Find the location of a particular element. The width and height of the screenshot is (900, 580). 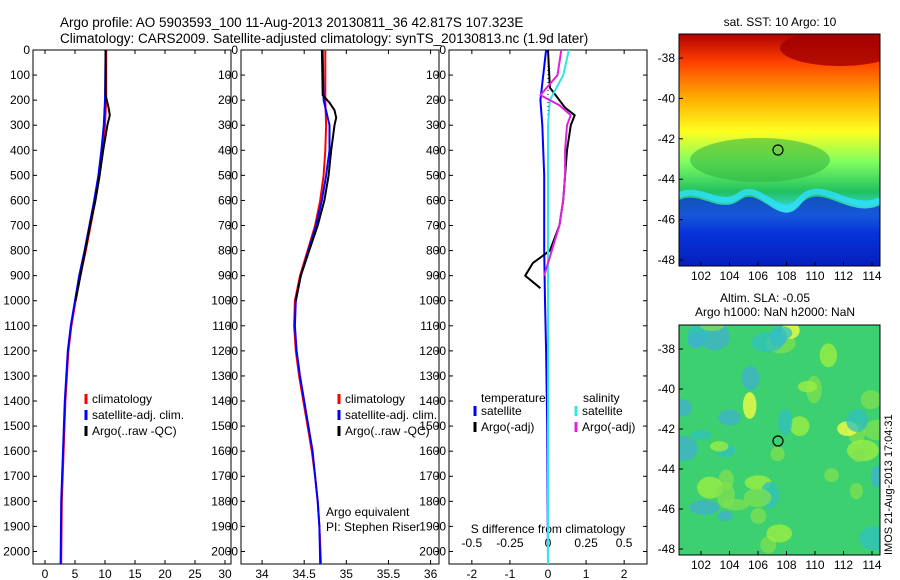

sst-cold-front is located at coordinates (779, 231).